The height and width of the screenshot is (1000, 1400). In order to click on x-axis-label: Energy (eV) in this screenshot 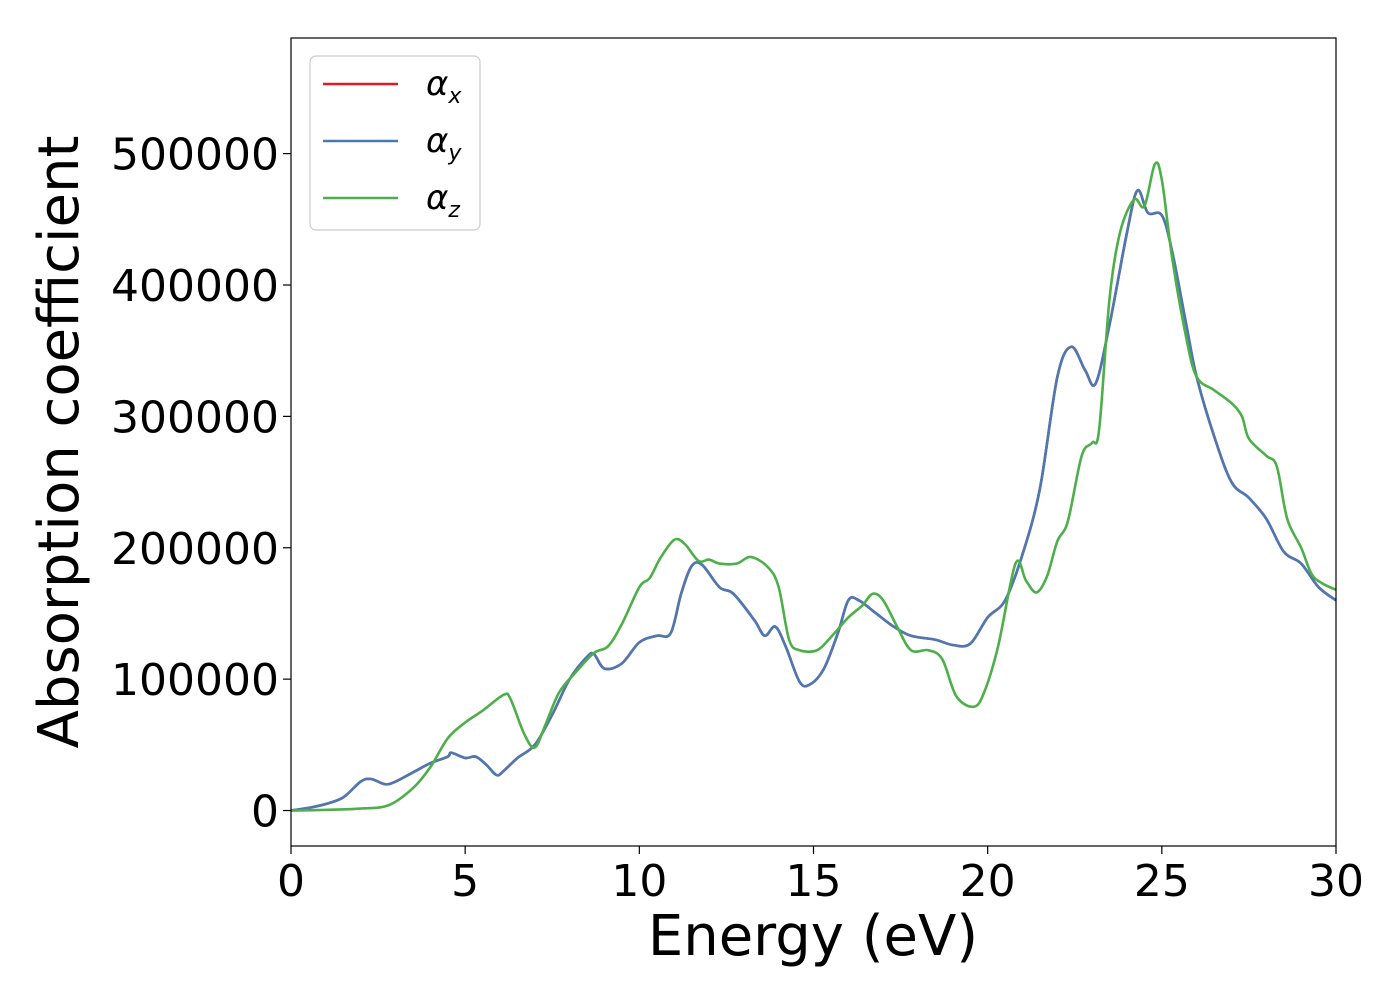, I will do `click(813, 936)`.